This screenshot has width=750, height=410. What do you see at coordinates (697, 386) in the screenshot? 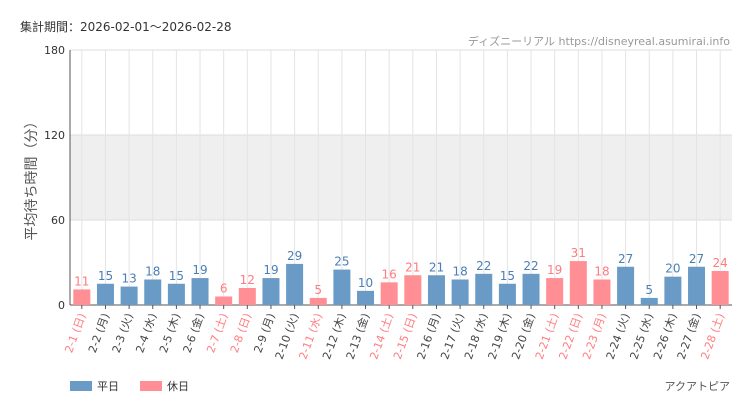
I see `attraction-name: アクアトピア` at bounding box center [697, 386].